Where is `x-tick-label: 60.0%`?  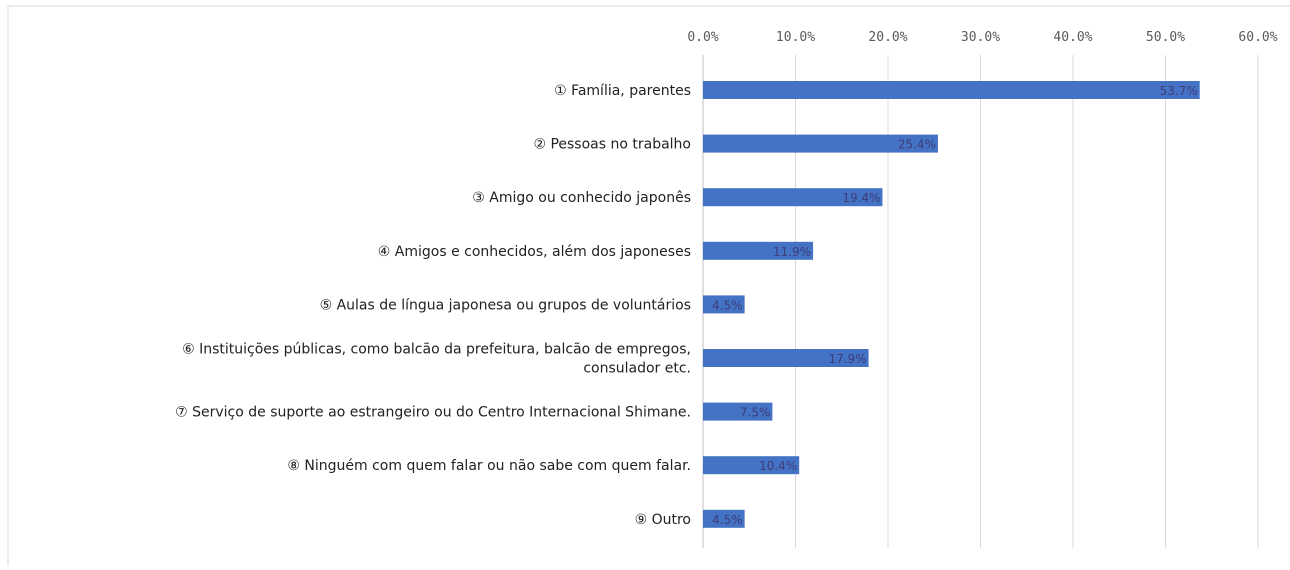
x-tick-label: 60.0% is located at coordinates (1257, 37).